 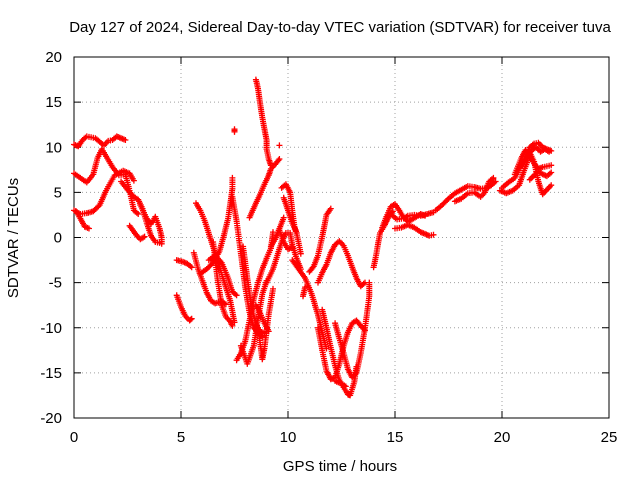 What do you see at coordinates (58, 238) in the screenshot?
I see `y-tick-label: 0` at bounding box center [58, 238].